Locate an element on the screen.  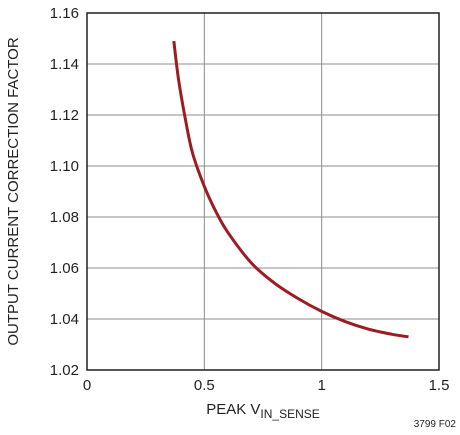
y-tick-label: 1.10 is located at coordinates (64, 166).